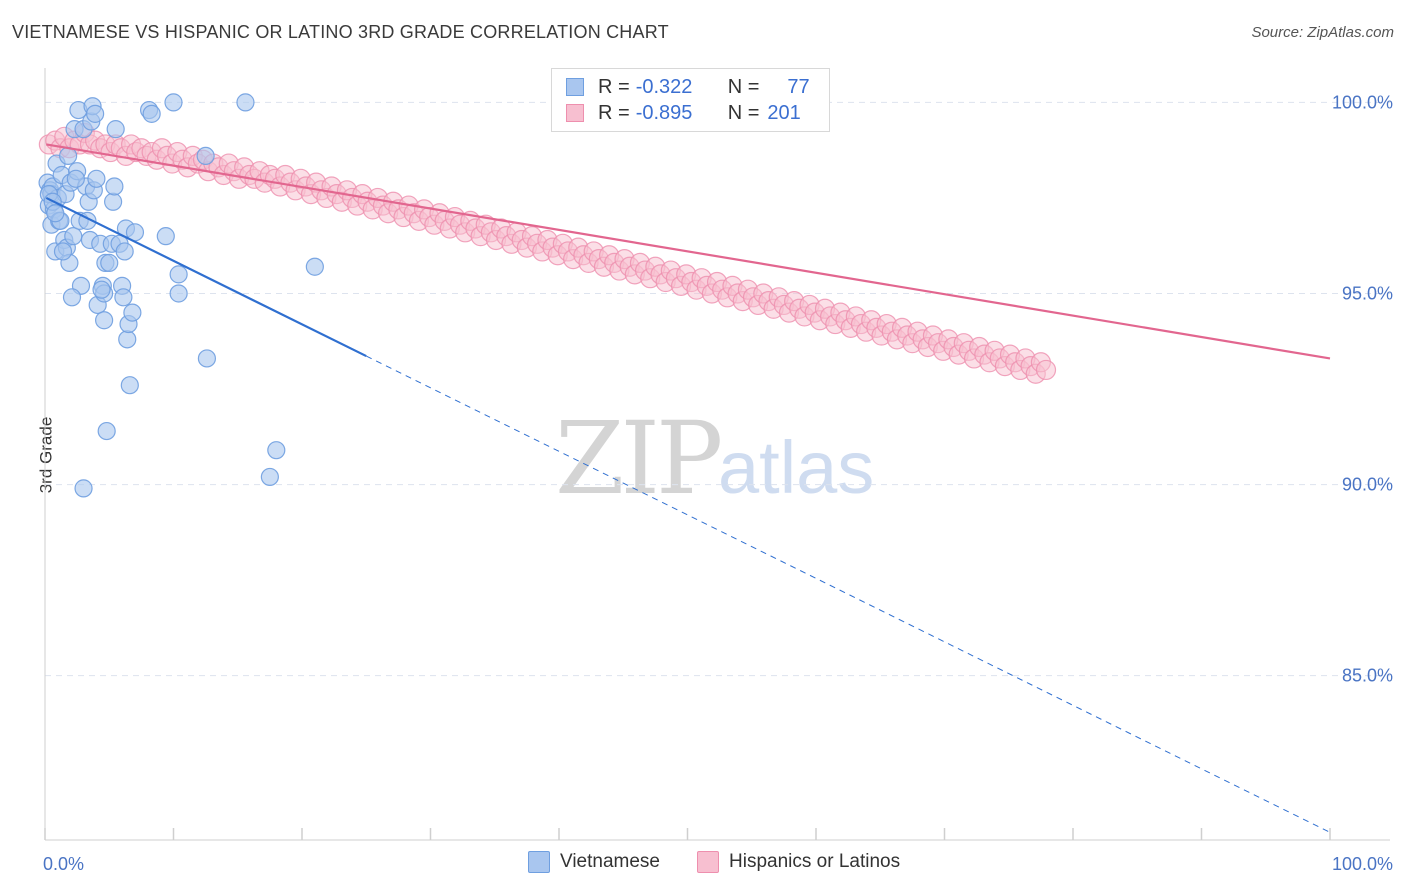 The image size is (1406, 892). I want to click on vietnamese-trend-line, so click(206, 277).